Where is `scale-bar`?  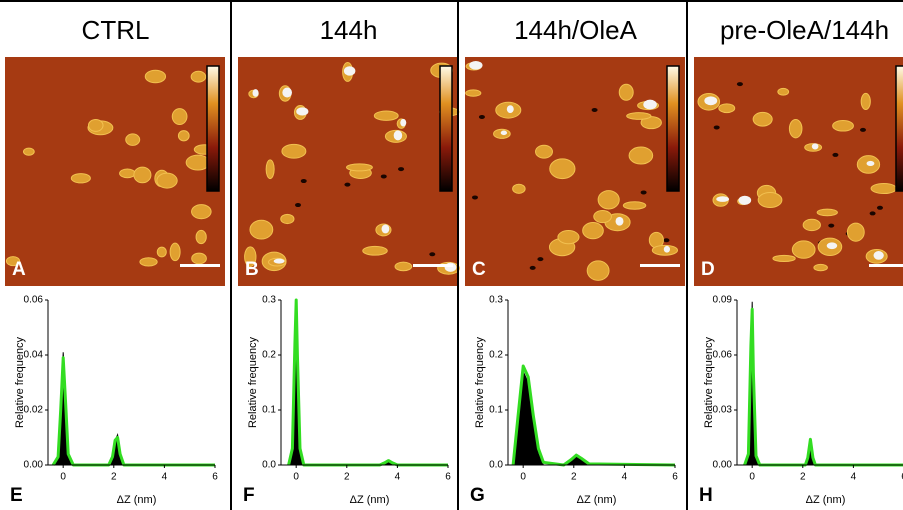 scale-bar is located at coordinates (660, 265).